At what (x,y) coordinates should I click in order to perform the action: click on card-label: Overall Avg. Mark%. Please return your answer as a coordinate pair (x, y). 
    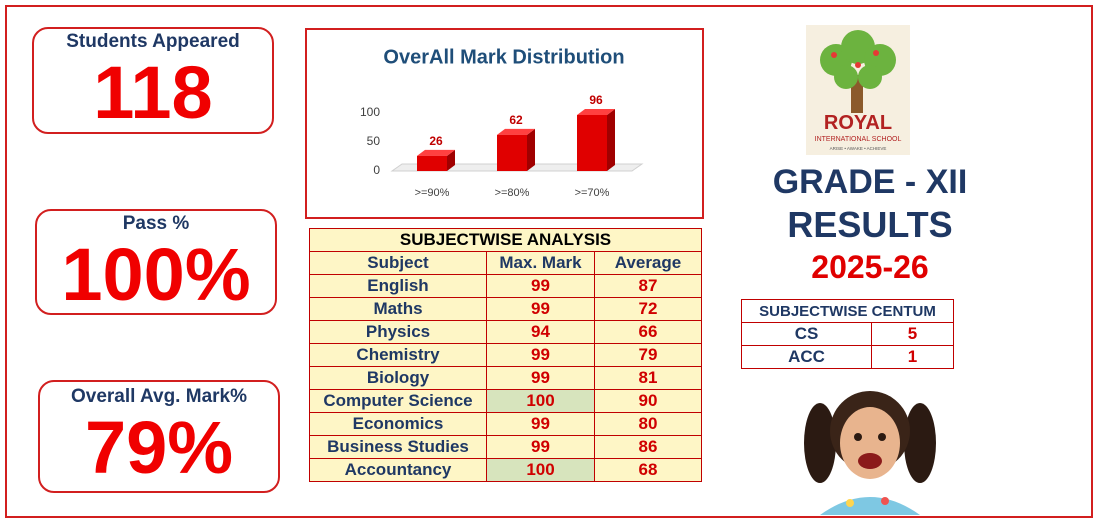
    Looking at the image, I should click on (158, 396).